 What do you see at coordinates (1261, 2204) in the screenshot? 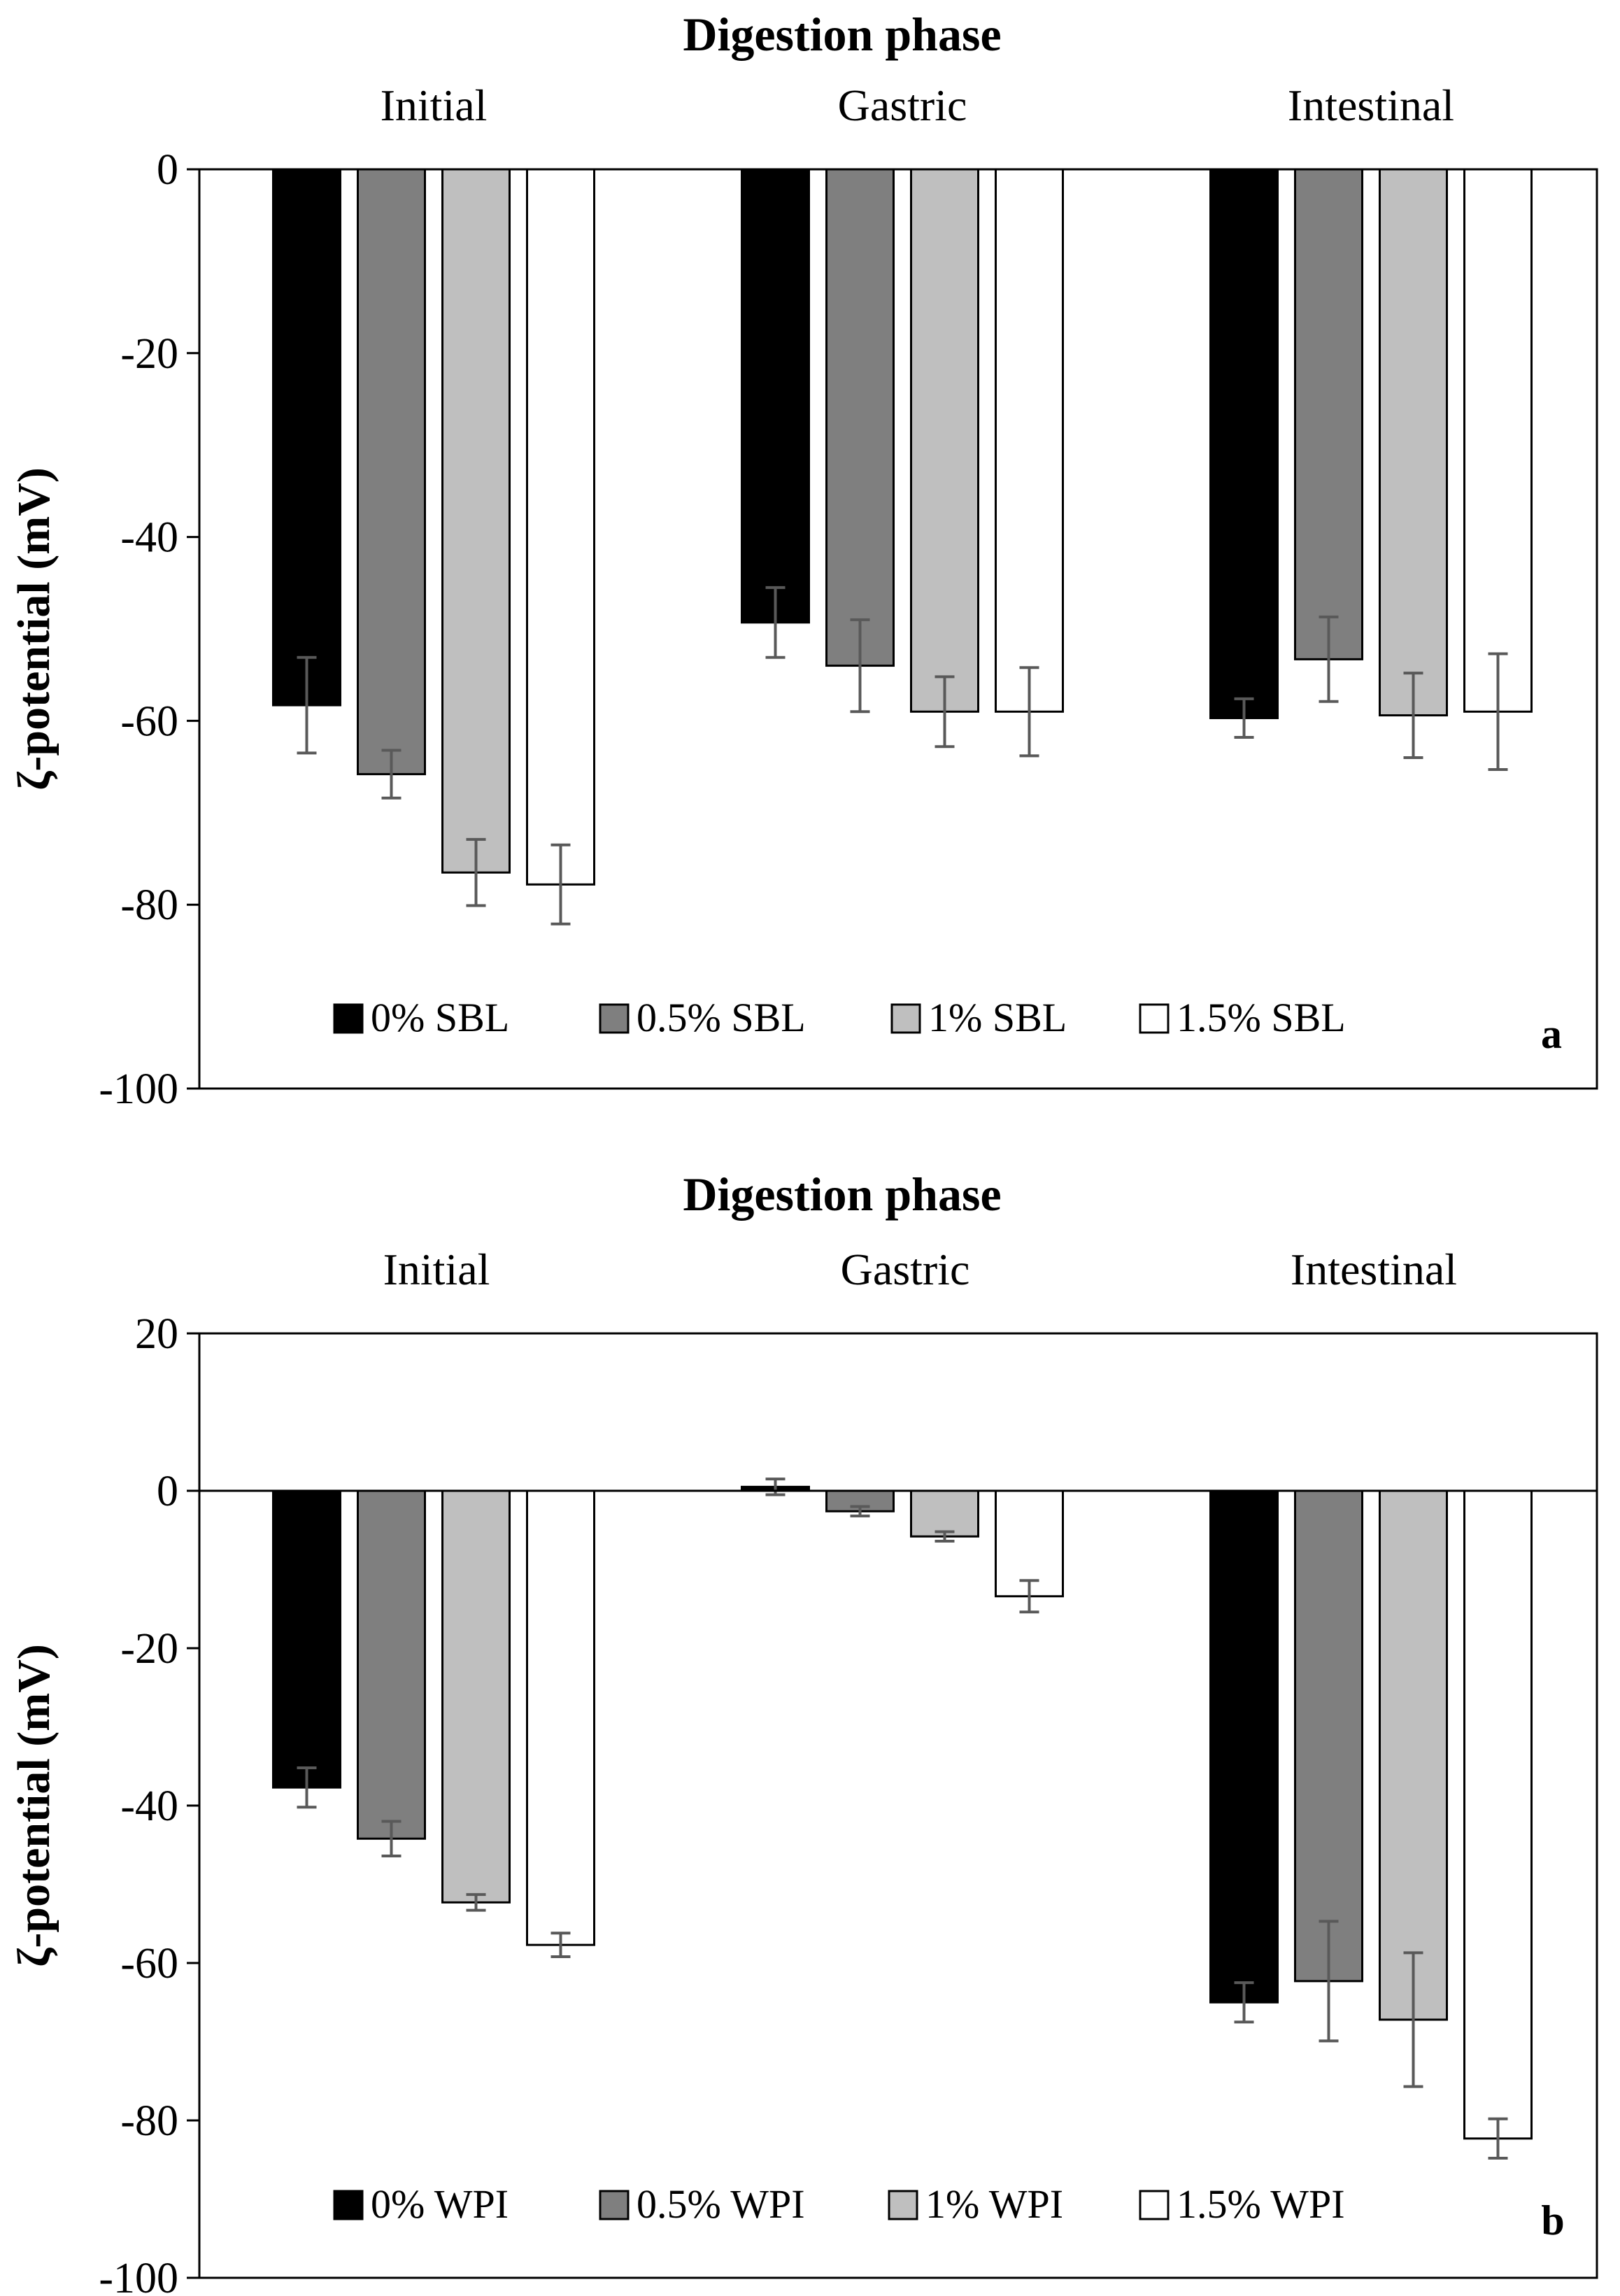
I see `legend-label: 1.5% WPI` at bounding box center [1261, 2204].